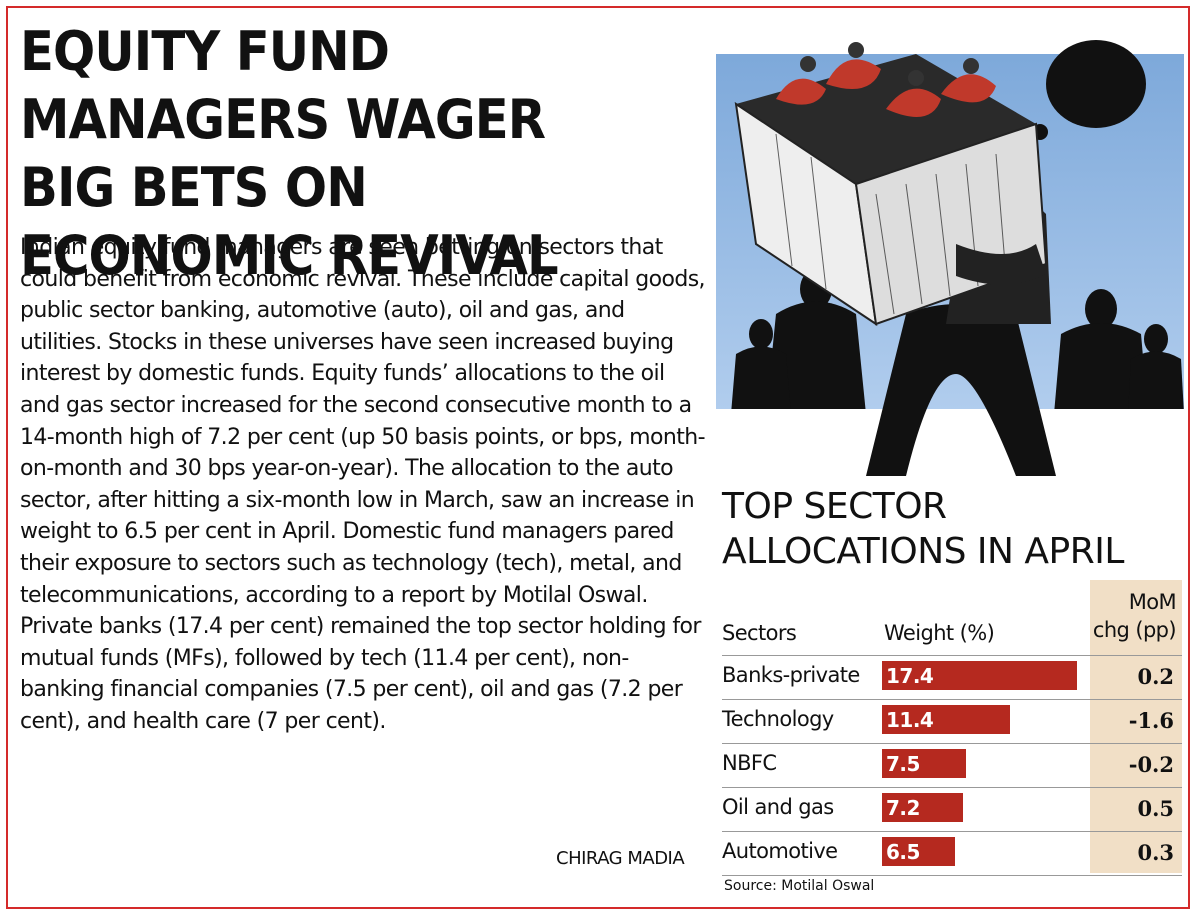 The width and height of the screenshot is (1200, 919). I want to click on sector-row: Technology 11.4 -1.6, so click(952, 720).